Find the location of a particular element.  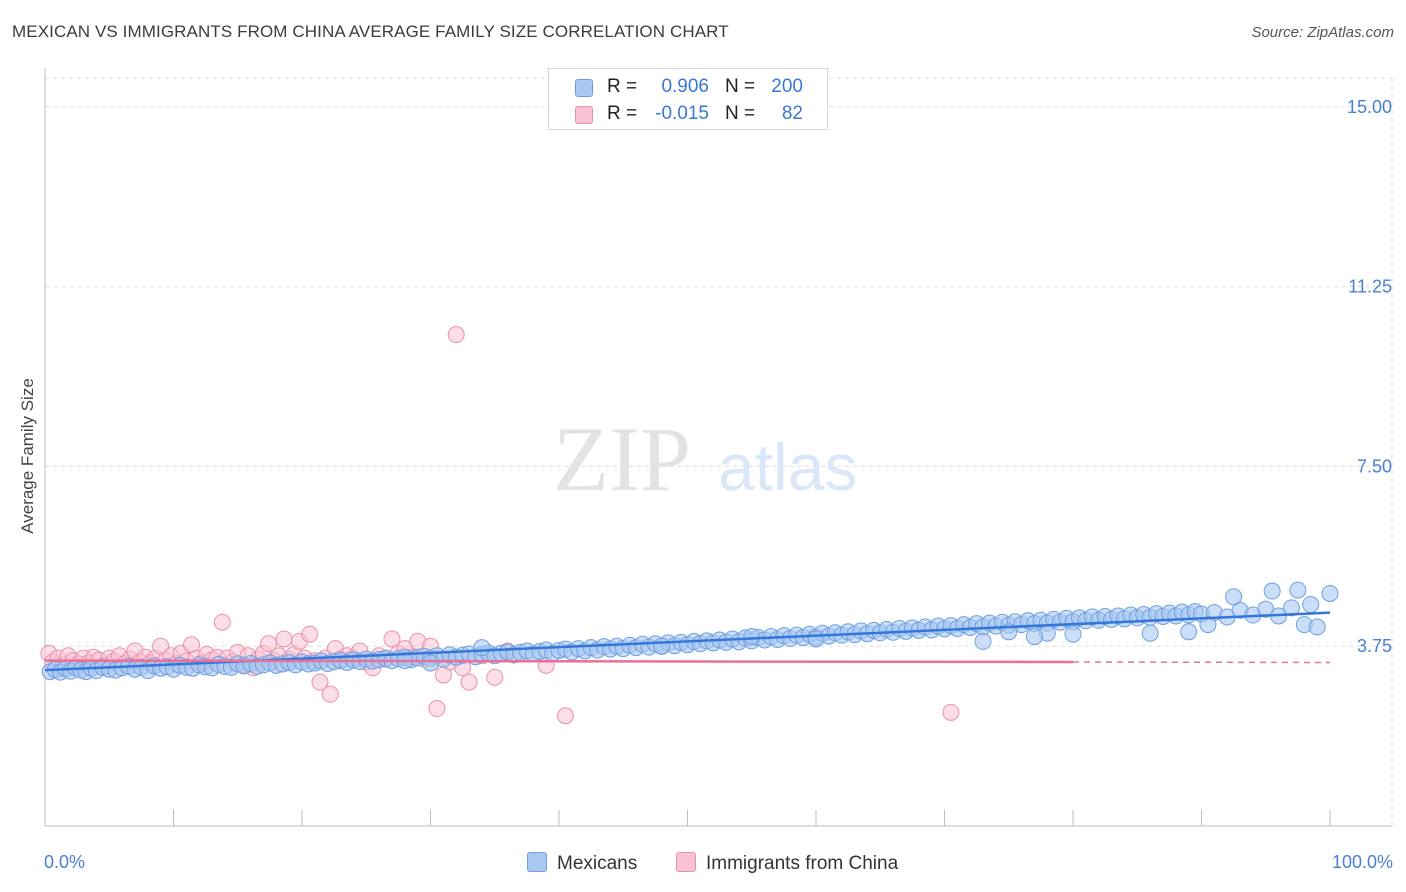

bottom-legend-mexicans: Mexicans is located at coordinates (582, 863).